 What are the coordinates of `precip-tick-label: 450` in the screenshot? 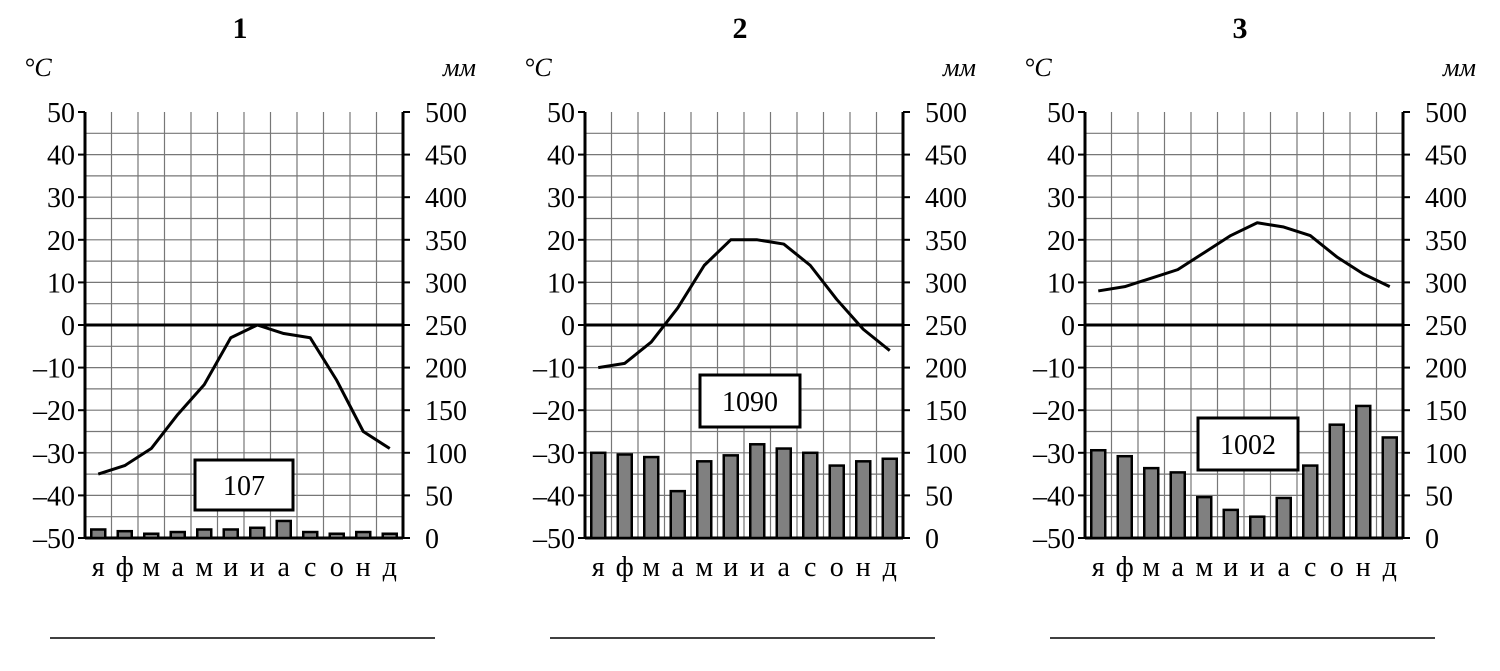 It's located at (446, 156).